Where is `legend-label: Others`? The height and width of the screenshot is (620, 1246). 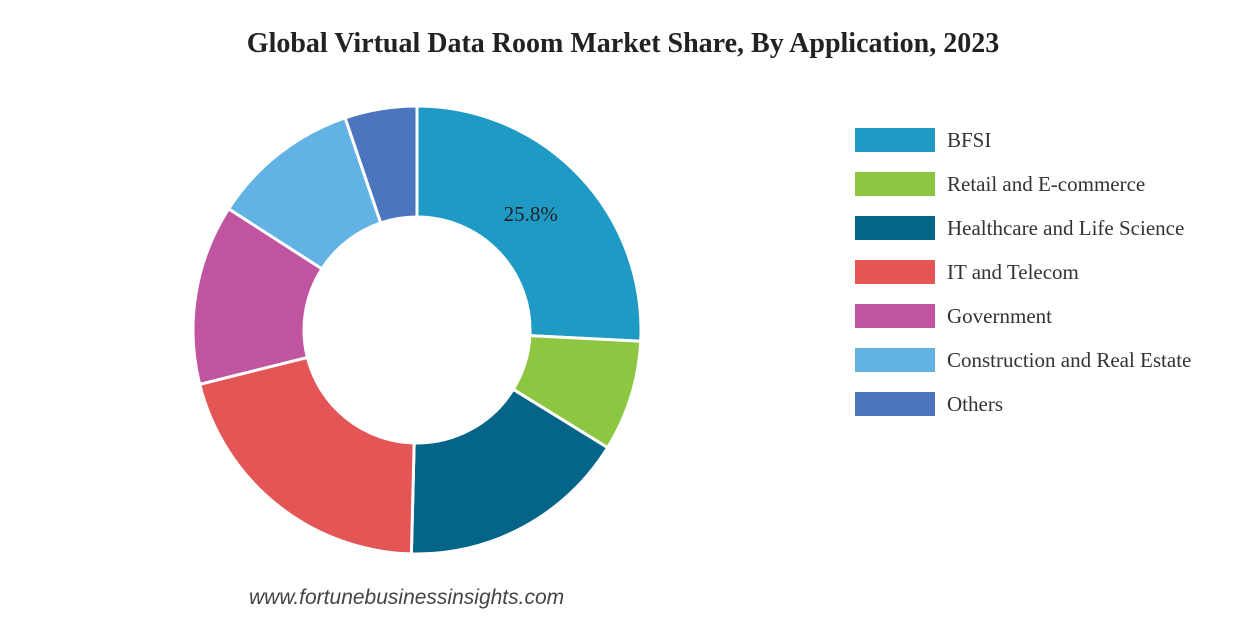
legend-label: Others is located at coordinates (975, 403).